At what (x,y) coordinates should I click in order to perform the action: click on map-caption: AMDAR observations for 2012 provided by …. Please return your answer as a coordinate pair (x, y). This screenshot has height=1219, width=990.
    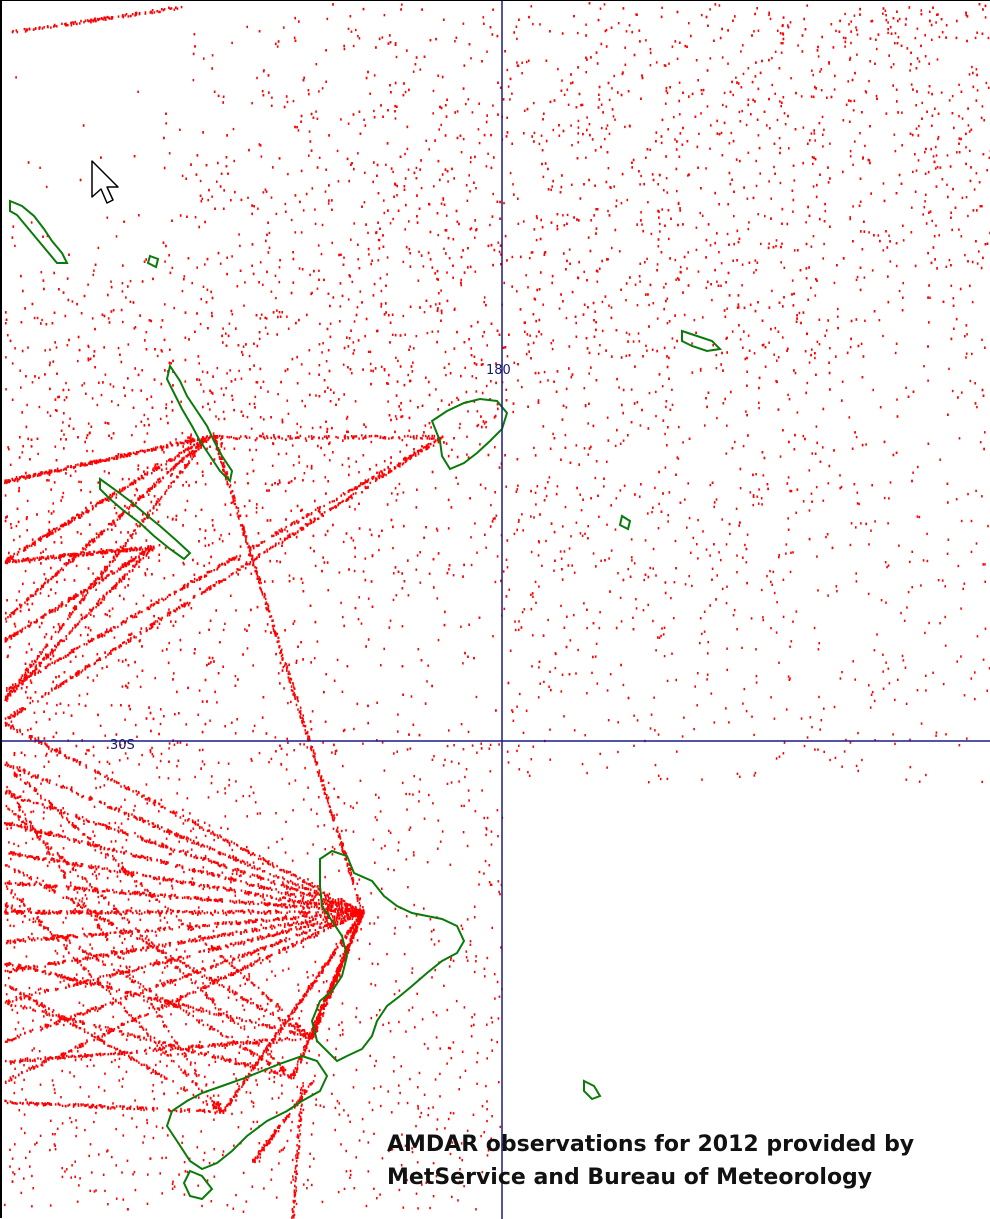
    Looking at the image, I should click on (650, 1161).